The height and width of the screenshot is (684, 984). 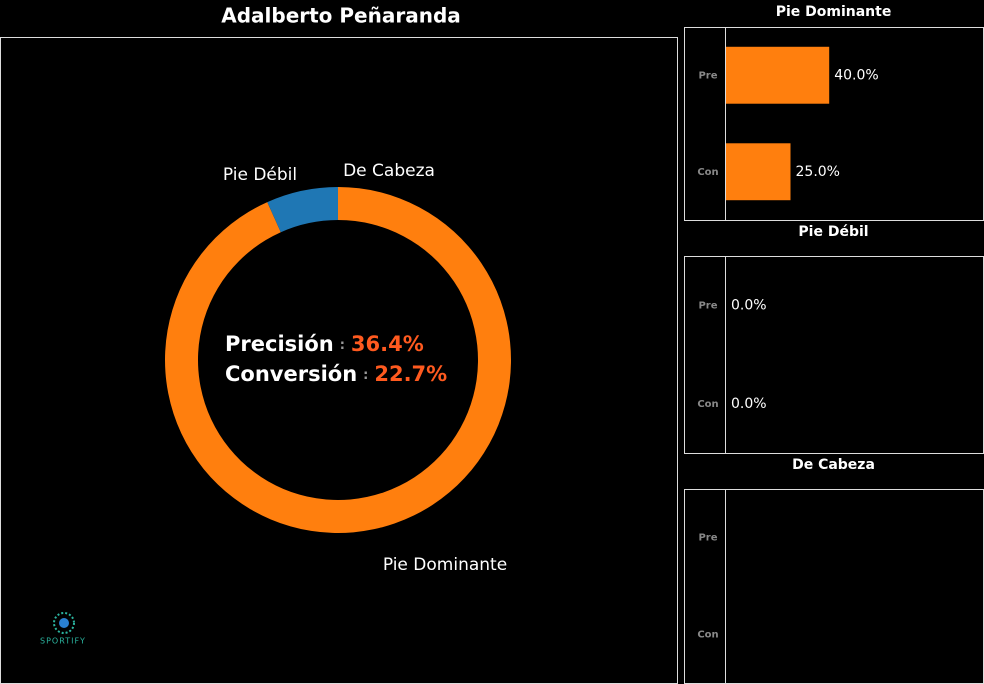 I want to click on logo-icon, so click(x=64, y=623).